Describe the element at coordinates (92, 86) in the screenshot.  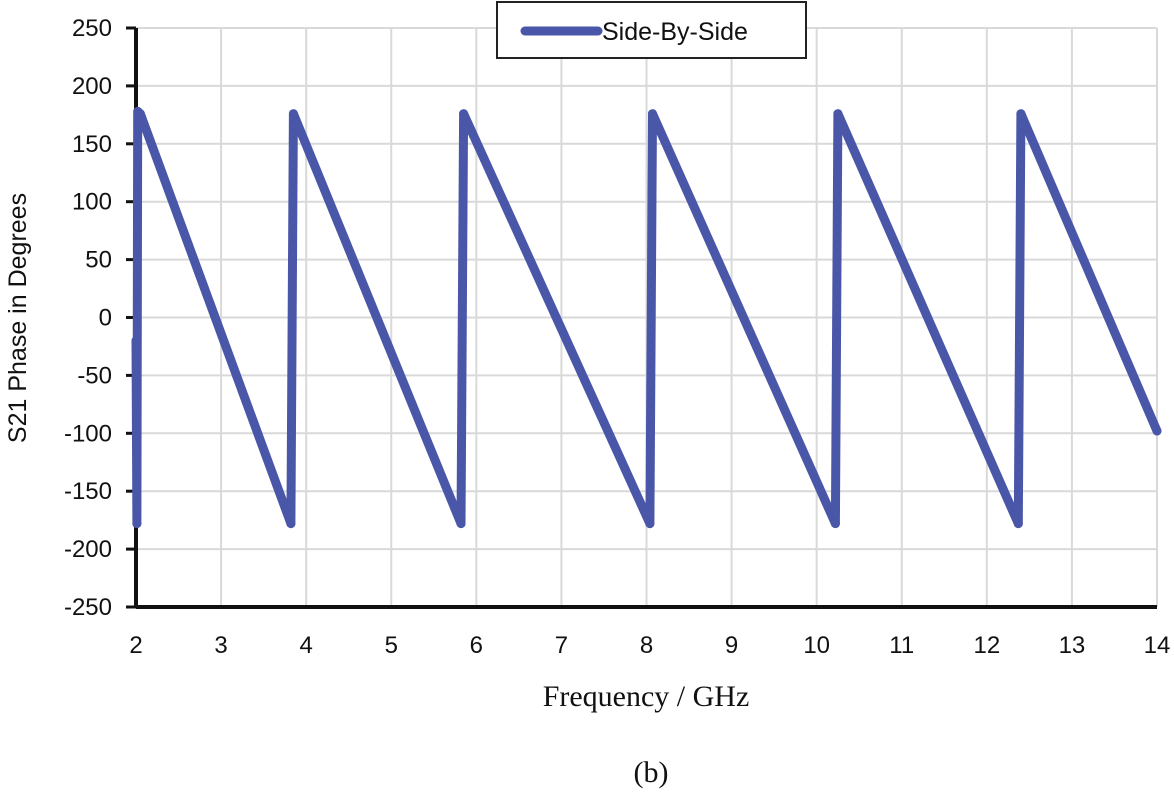
I see `y-tick-label: 200` at that location.